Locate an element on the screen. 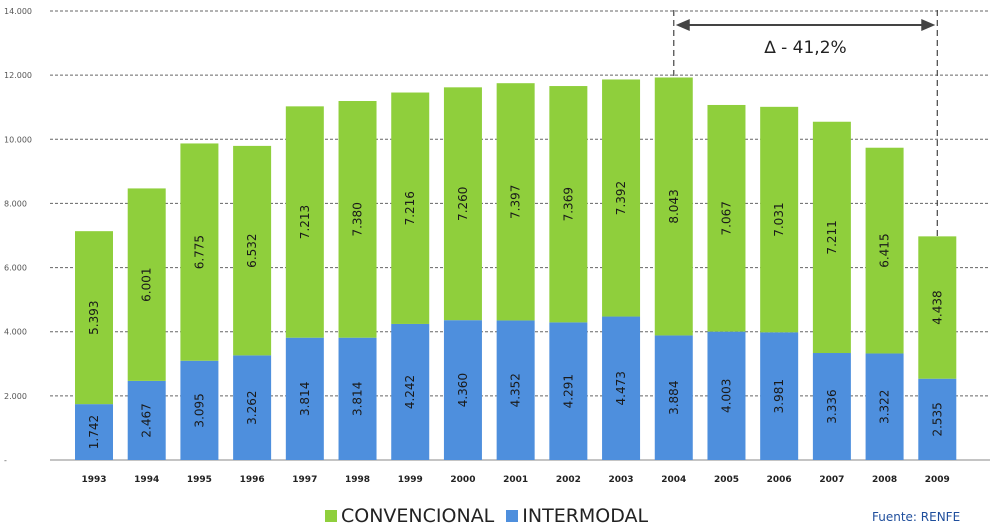  bar-label-convencional: 6.001 is located at coordinates (147, 284).